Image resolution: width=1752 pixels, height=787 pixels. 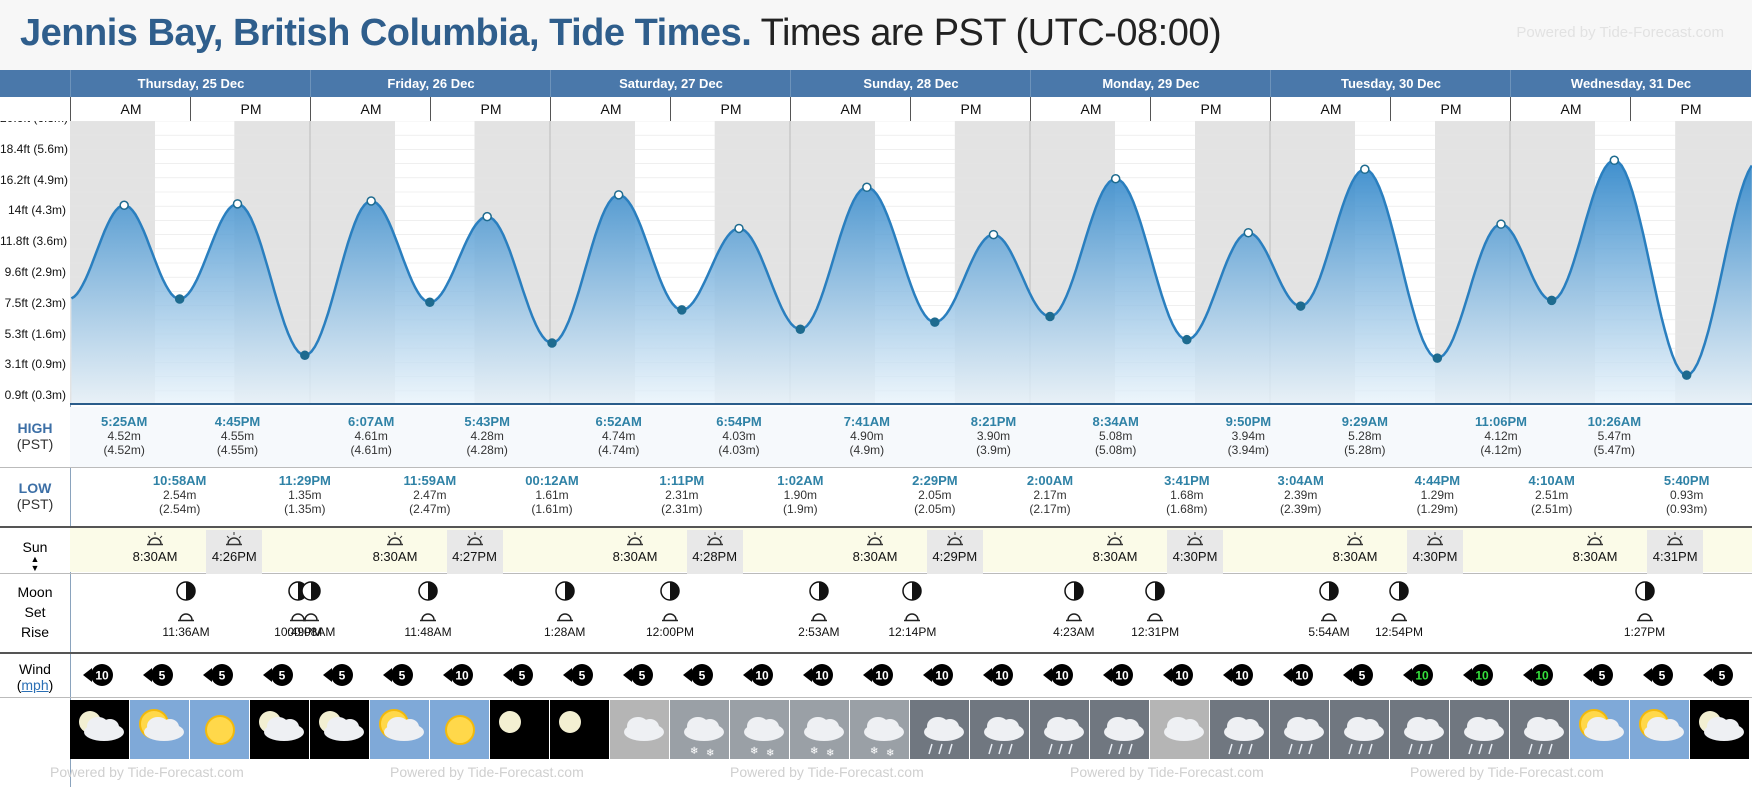 What do you see at coordinates (715, 539) in the screenshot?
I see `sunset-icon` at bounding box center [715, 539].